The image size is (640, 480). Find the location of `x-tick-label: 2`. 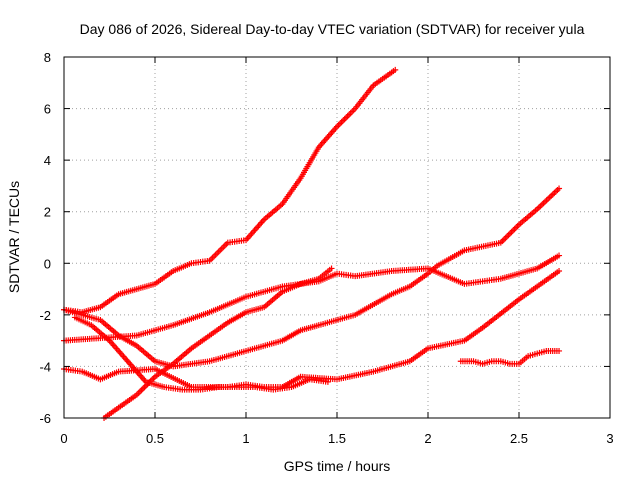

x-tick-label: 2 is located at coordinates (427, 438).